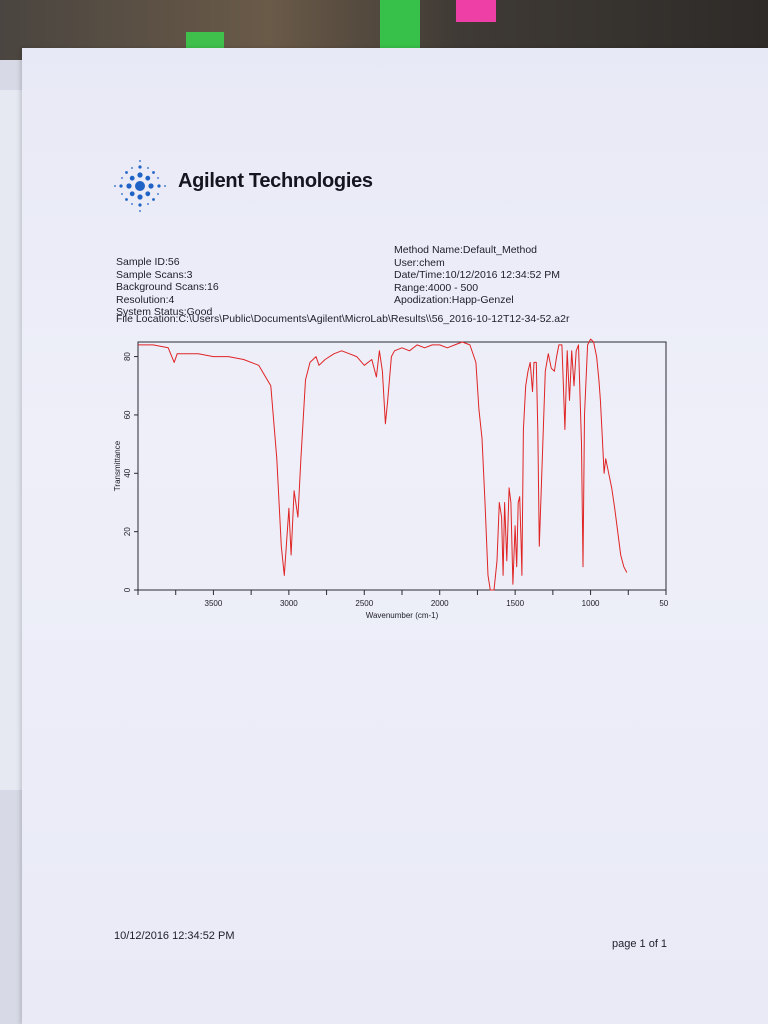  What do you see at coordinates (591, 603) in the screenshot?
I see `x-tick-label: 1000` at bounding box center [591, 603].